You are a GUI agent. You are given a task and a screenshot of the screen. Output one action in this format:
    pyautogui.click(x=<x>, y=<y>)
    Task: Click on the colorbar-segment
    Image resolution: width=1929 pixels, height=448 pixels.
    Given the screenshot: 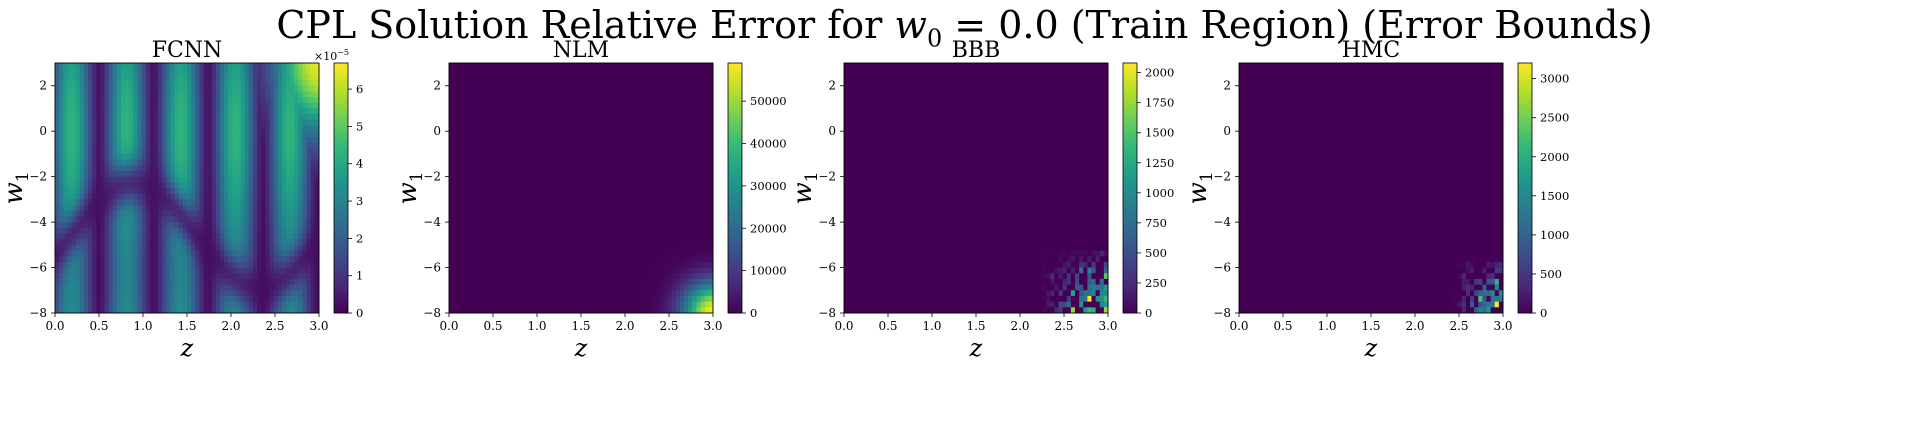 What is the action you would take?
    pyautogui.click(x=341, y=69)
    